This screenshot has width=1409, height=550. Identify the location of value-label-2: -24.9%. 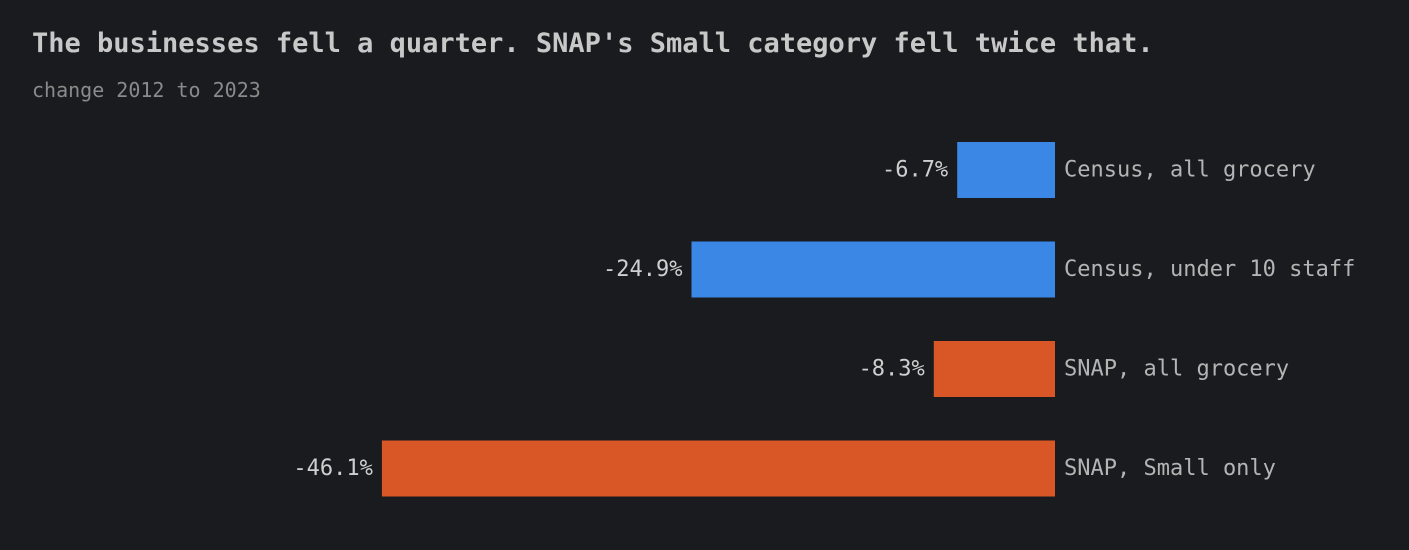
(642, 269).